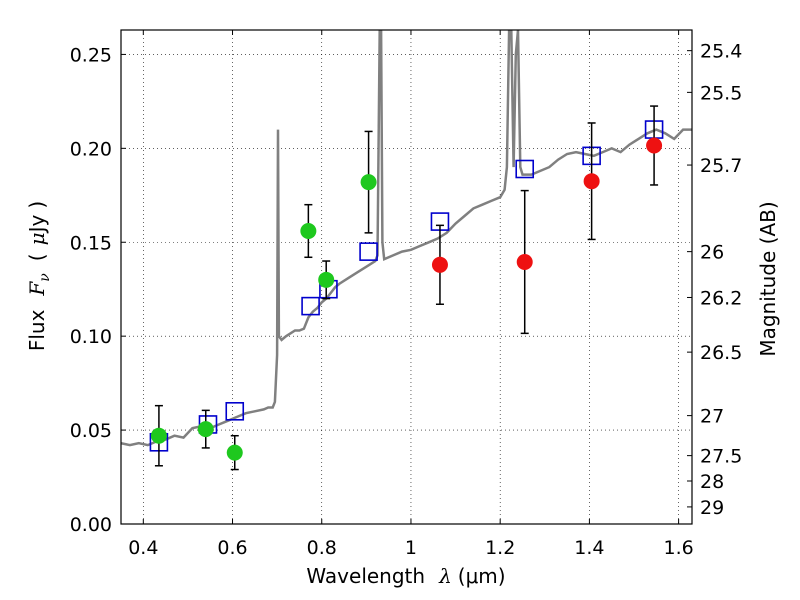 Image resolution: width=800 pixels, height=600 pixels. Describe the element at coordinates (721, 353) in the screenshot. I see `y2-tick-label: 26.5` at that location.